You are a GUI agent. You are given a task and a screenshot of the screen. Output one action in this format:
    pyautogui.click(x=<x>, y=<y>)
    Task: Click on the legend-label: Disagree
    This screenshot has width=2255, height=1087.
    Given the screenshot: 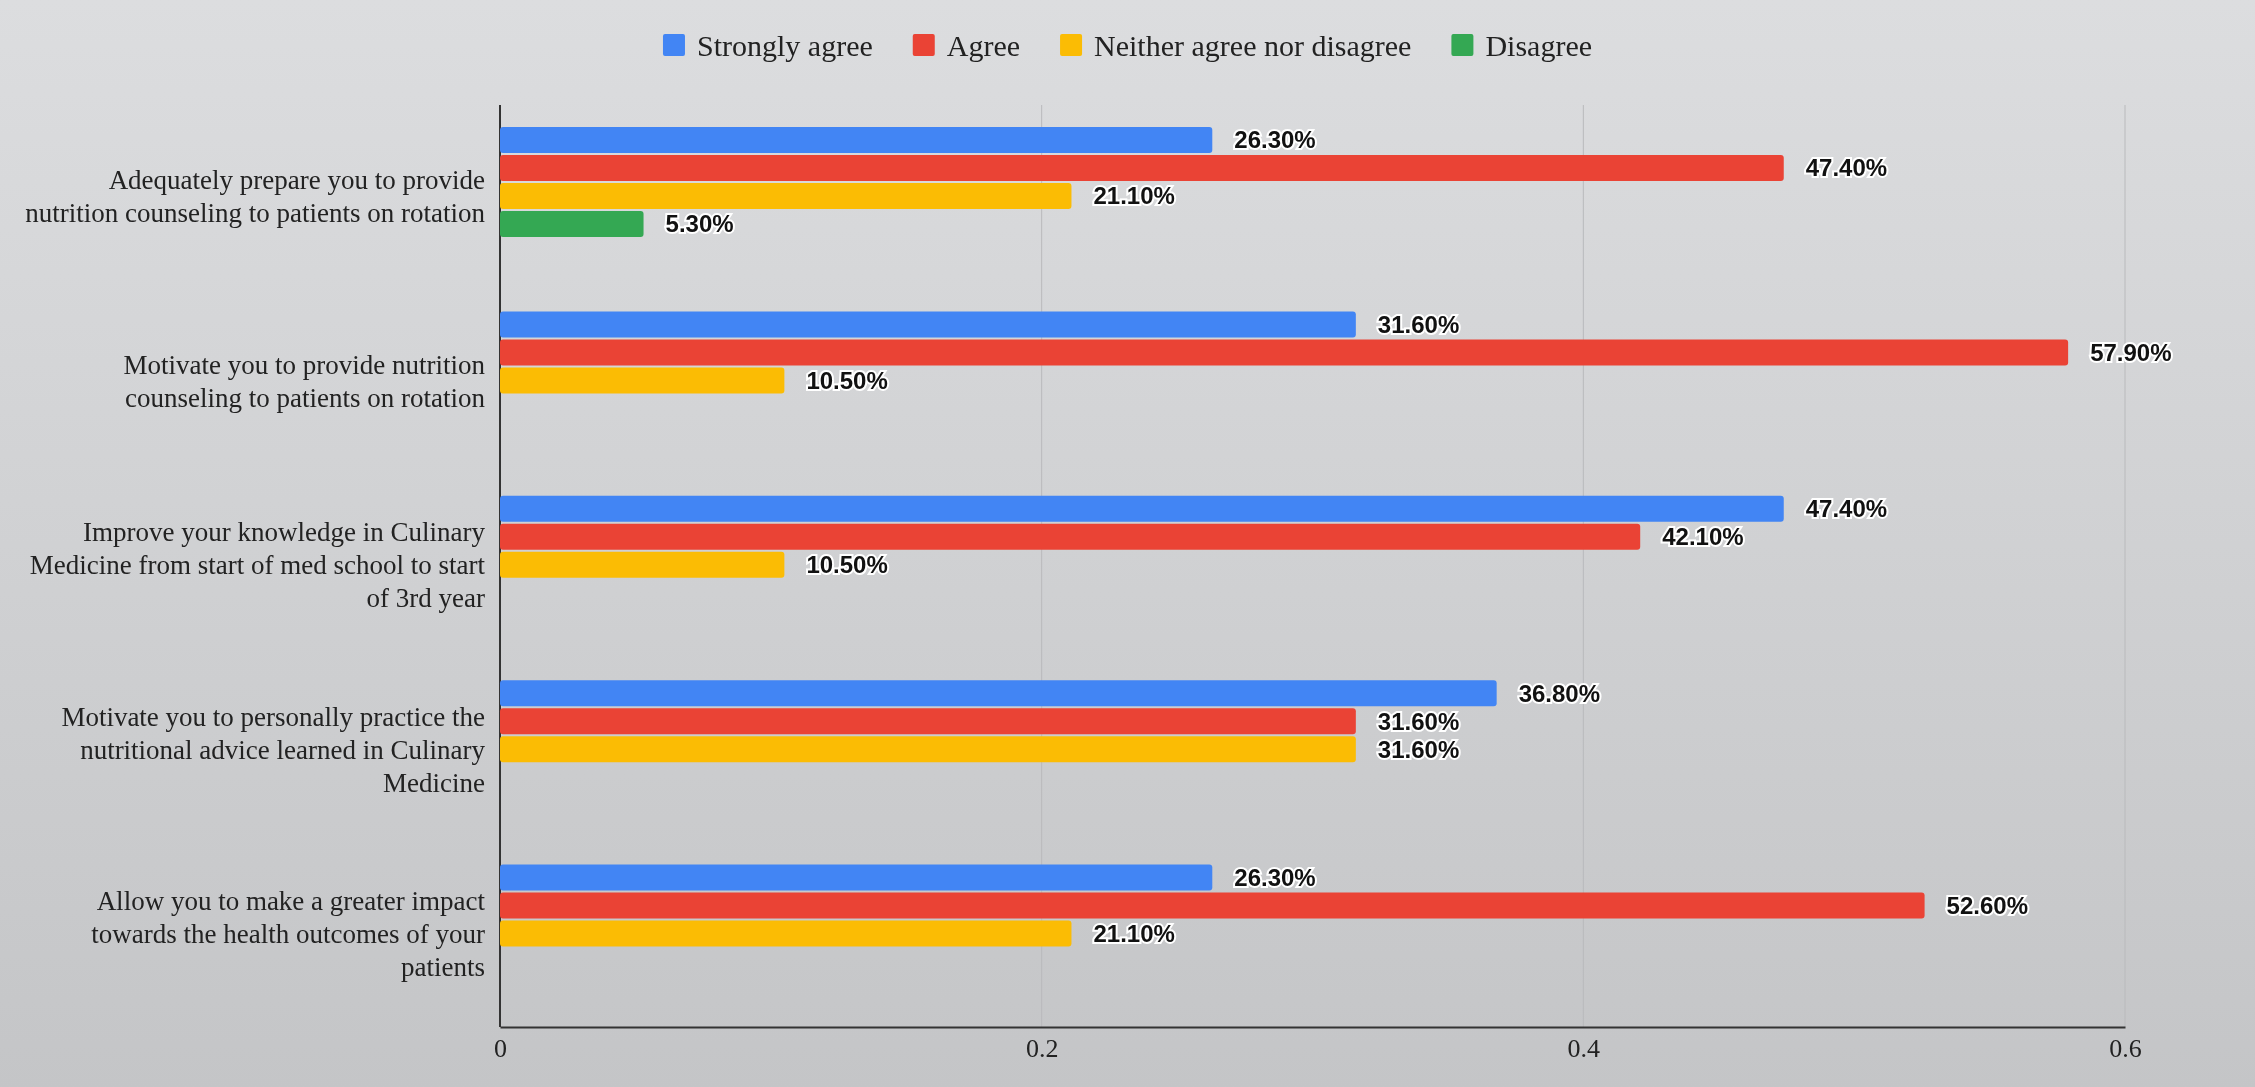 What is the action you would take?
    pyautogui.click(x=1539, y=45)
    